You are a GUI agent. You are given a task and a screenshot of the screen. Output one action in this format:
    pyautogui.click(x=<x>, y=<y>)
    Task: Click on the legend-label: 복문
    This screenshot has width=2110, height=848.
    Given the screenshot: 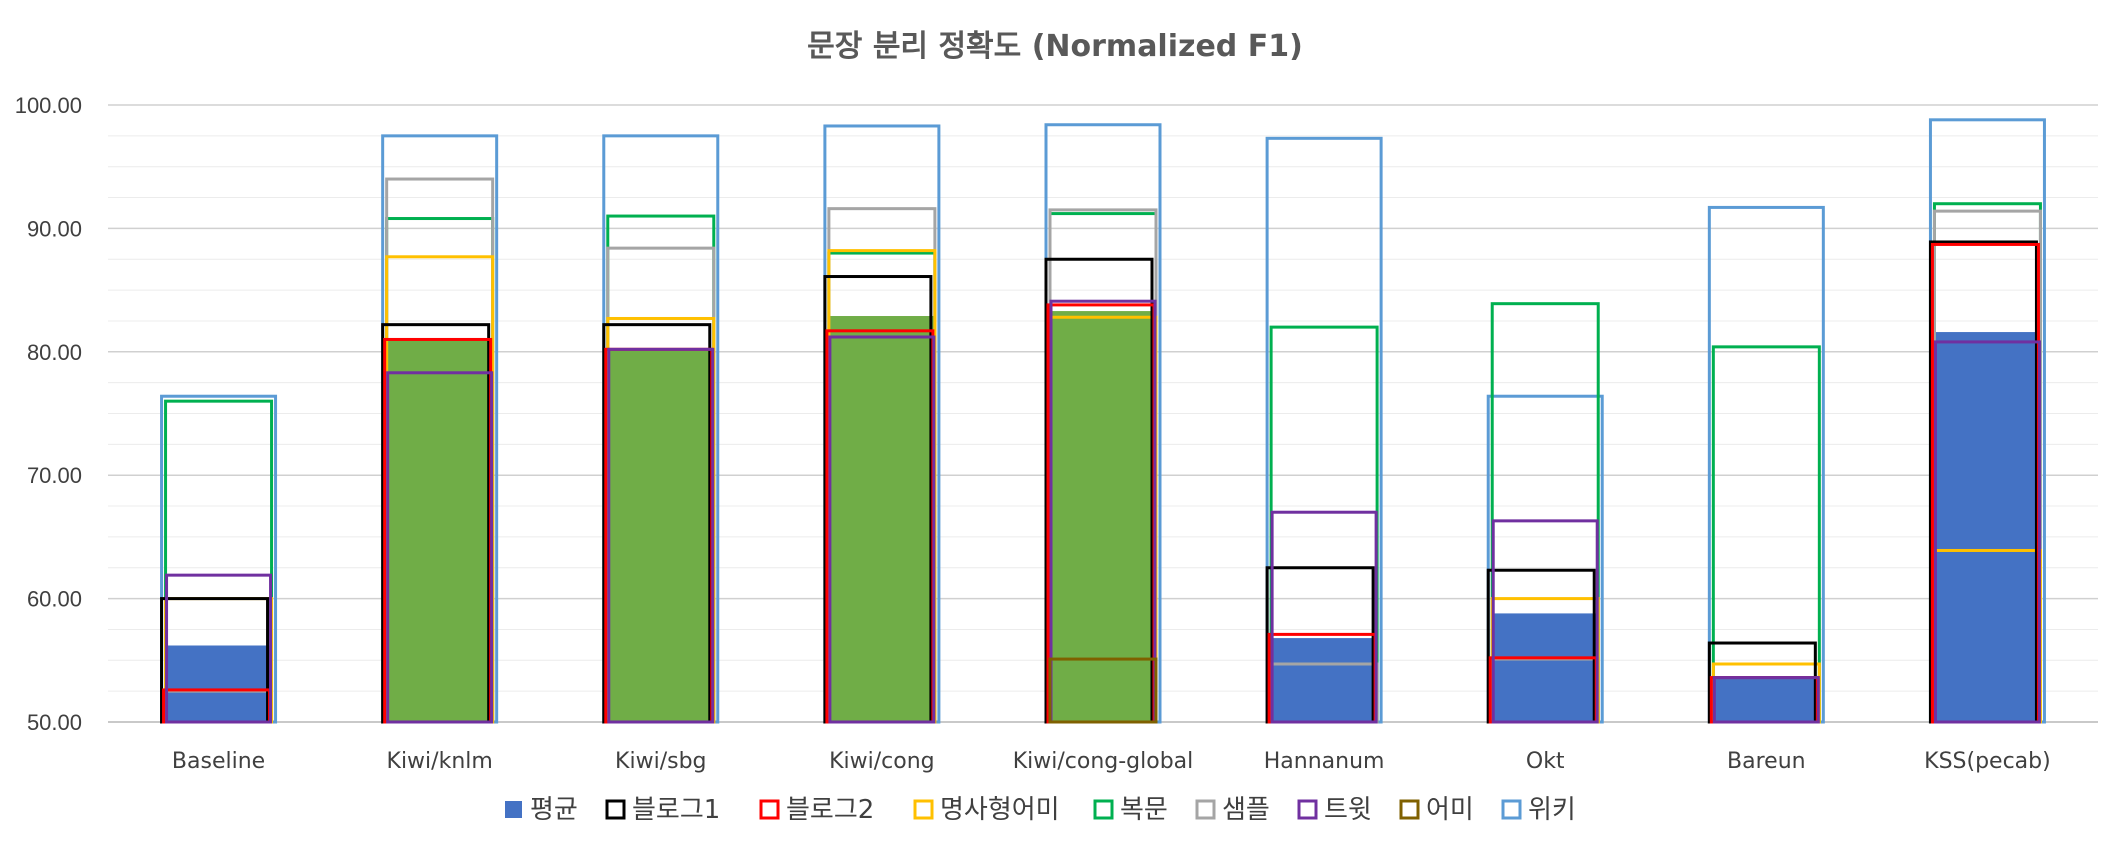 What is the action you would take?
    pyautogui.click(x=1144, y=810)
    